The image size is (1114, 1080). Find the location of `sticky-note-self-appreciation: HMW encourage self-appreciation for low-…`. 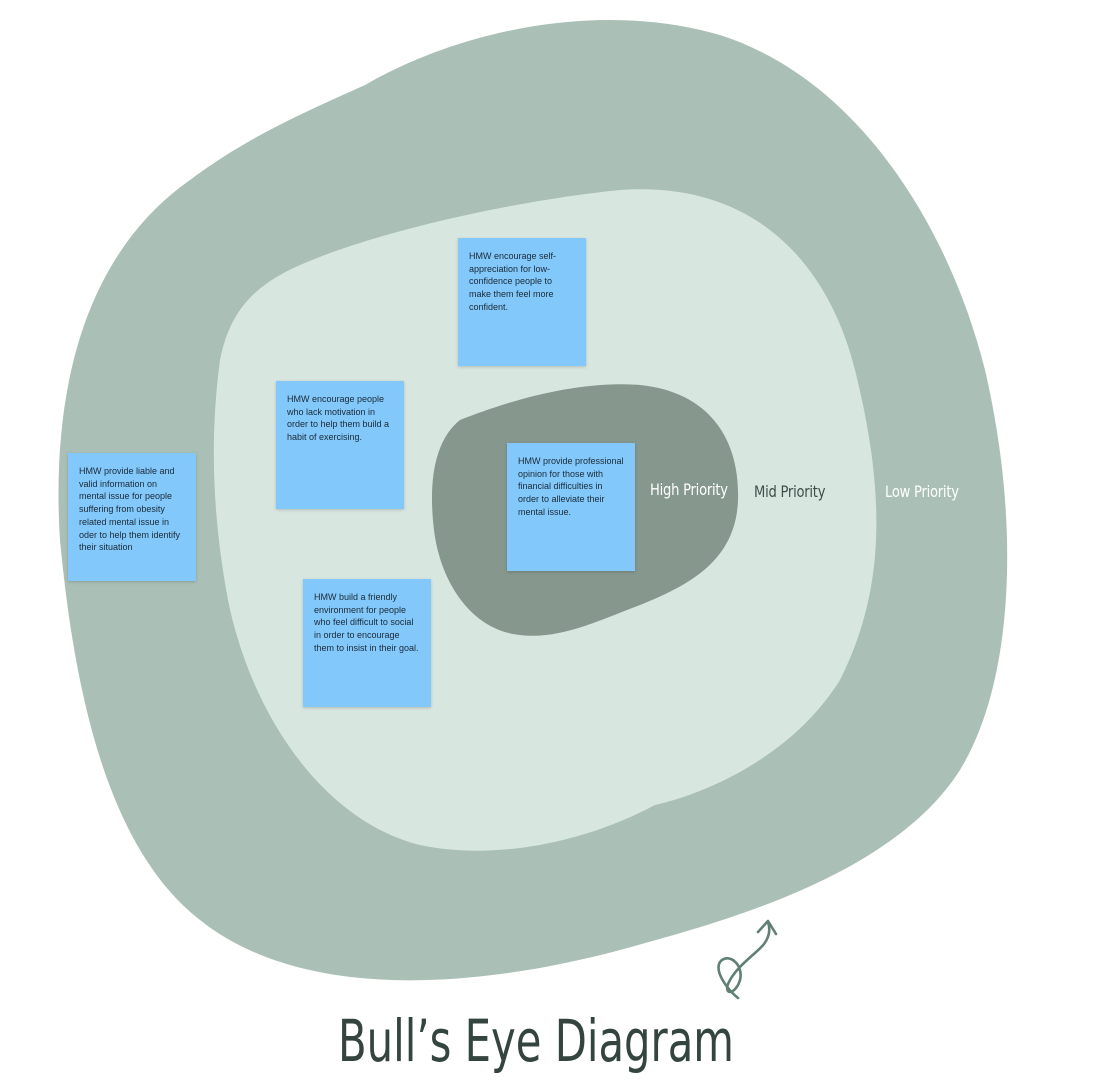

sticky-note-self-appreciation: HMW encourage self-appreciation for low-… is located at coordinates (522, 302).